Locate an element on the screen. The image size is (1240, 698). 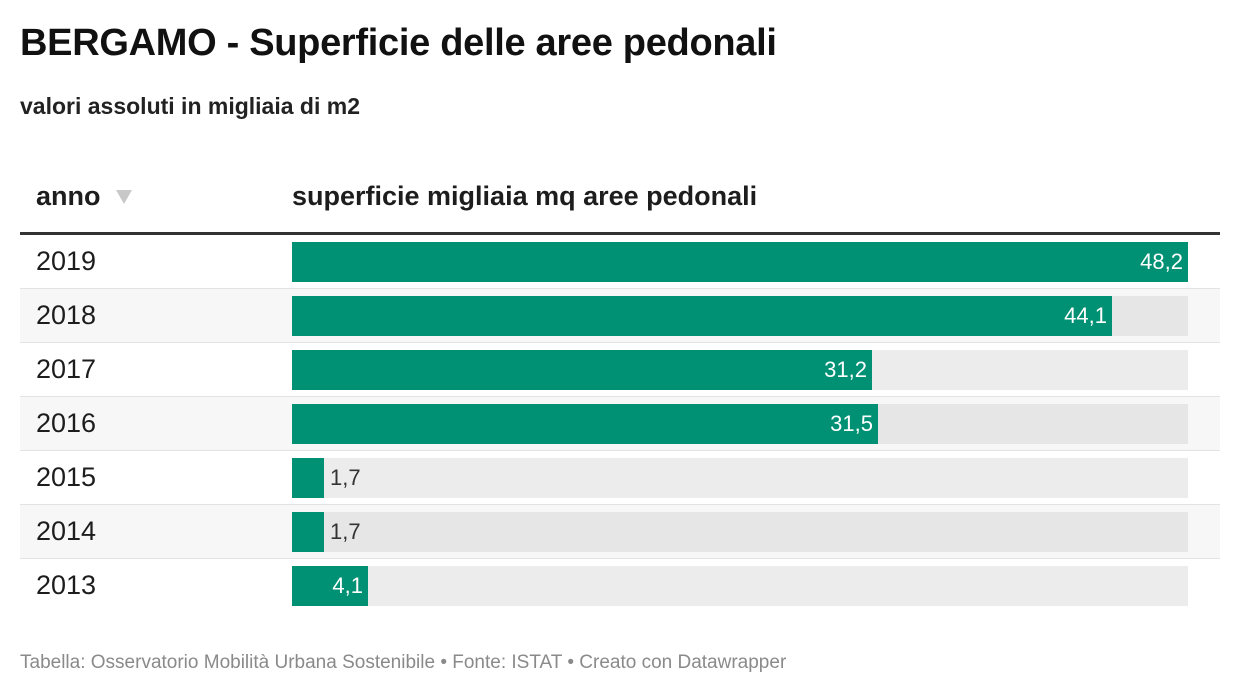
table-row: 2018 44,1 is located at coordinates (620, 316).